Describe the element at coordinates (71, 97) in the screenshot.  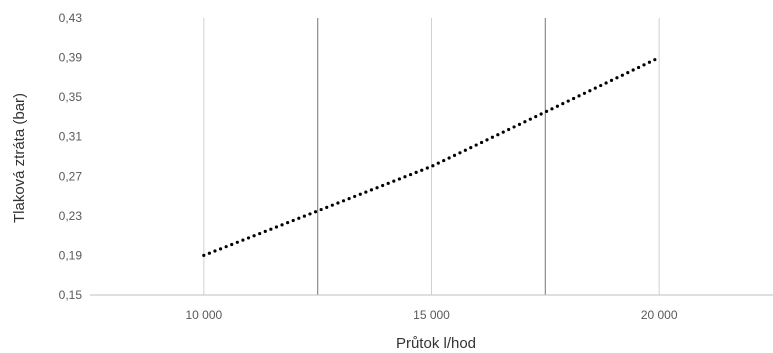
I see `y-tick-label: 0,35` at that location.